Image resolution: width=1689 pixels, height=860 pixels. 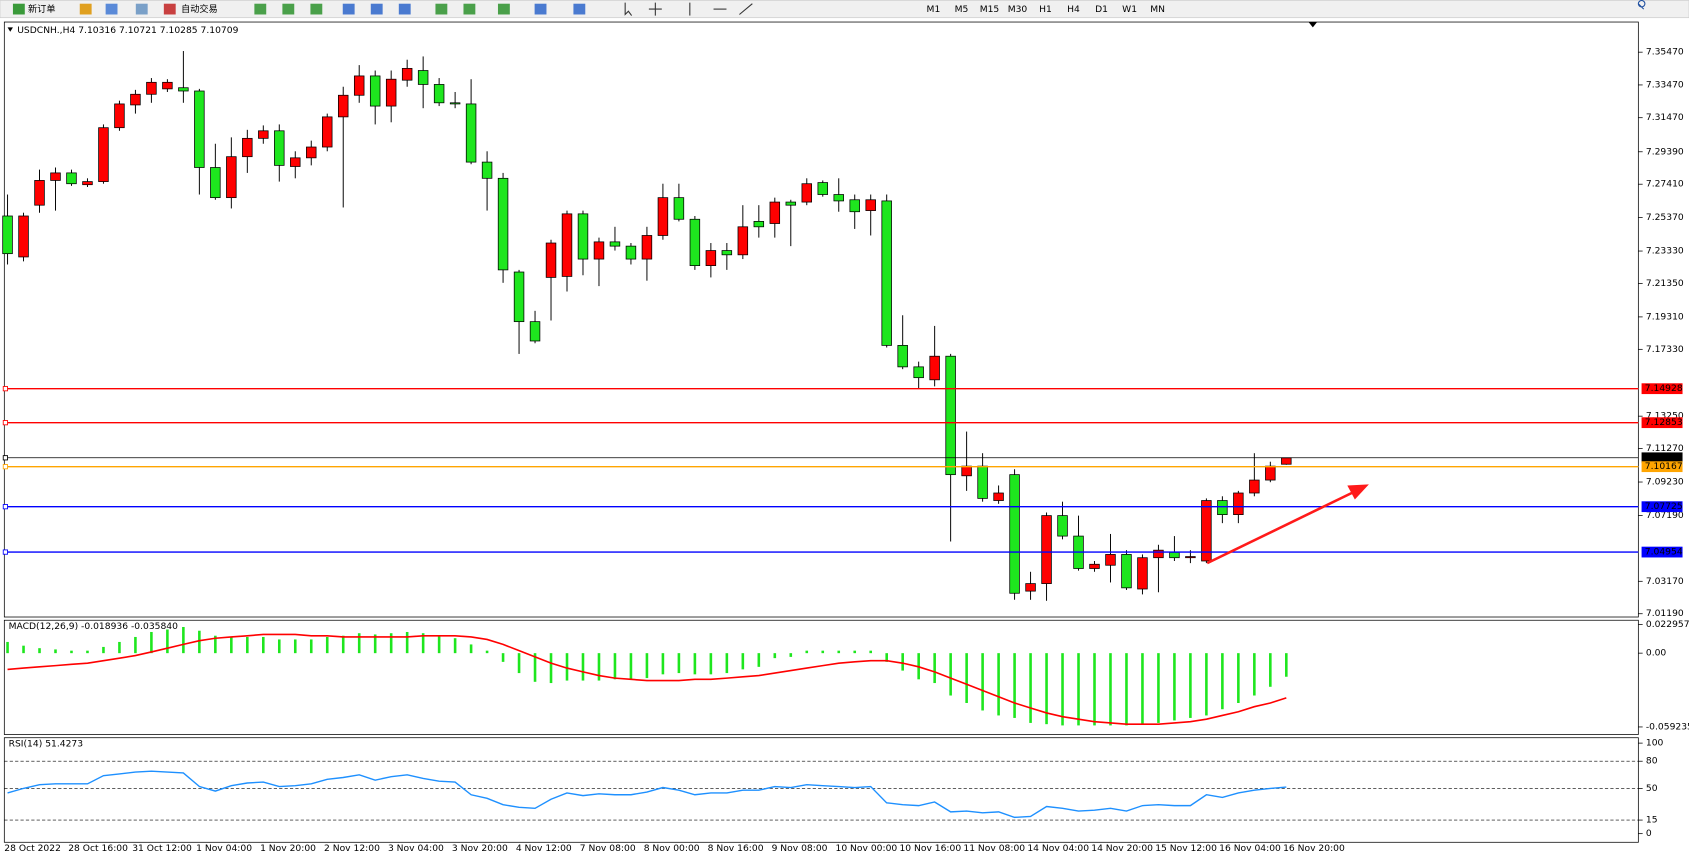 What do you see at coordinates (1018, 9) in the screenshot?
I see `timeframe-button: M30` at bounding box center [1018, 9].